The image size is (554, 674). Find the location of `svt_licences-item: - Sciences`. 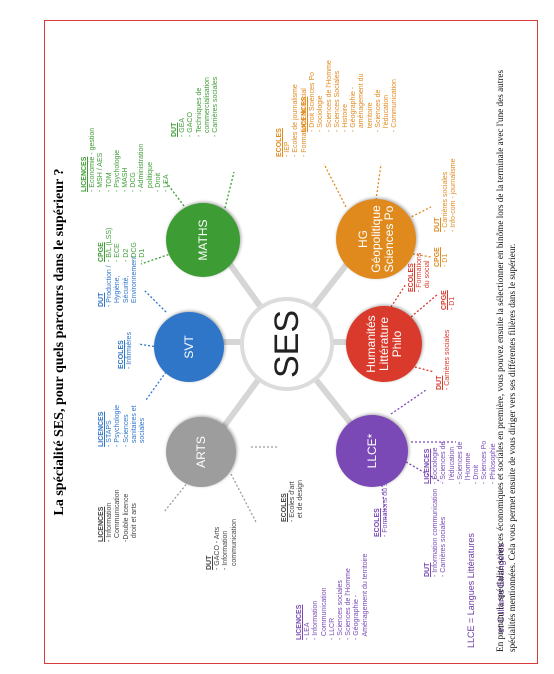

svt_licences-item: - Sciences is located at coordinates (126, 430).